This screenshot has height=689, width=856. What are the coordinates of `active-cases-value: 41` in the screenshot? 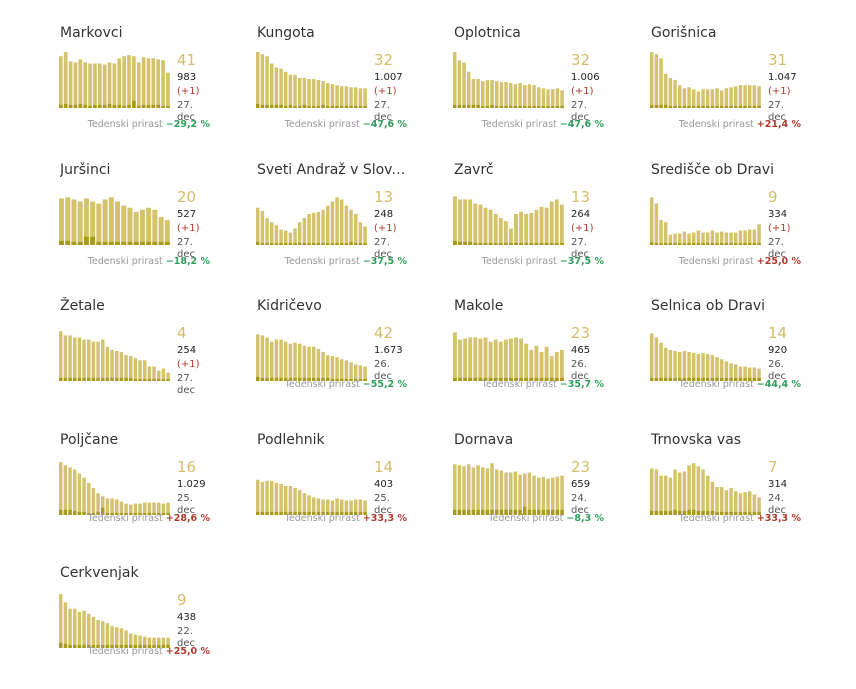 It's located at (187, 60).